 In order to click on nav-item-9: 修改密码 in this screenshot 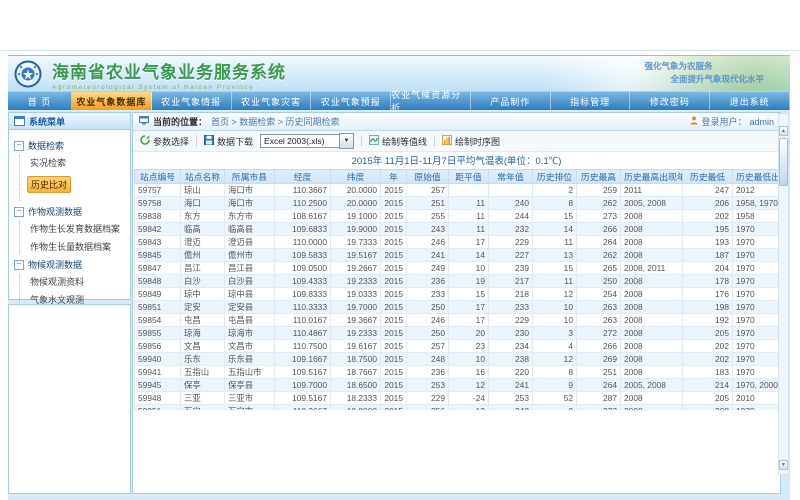, I will do `click(670, 101)`.